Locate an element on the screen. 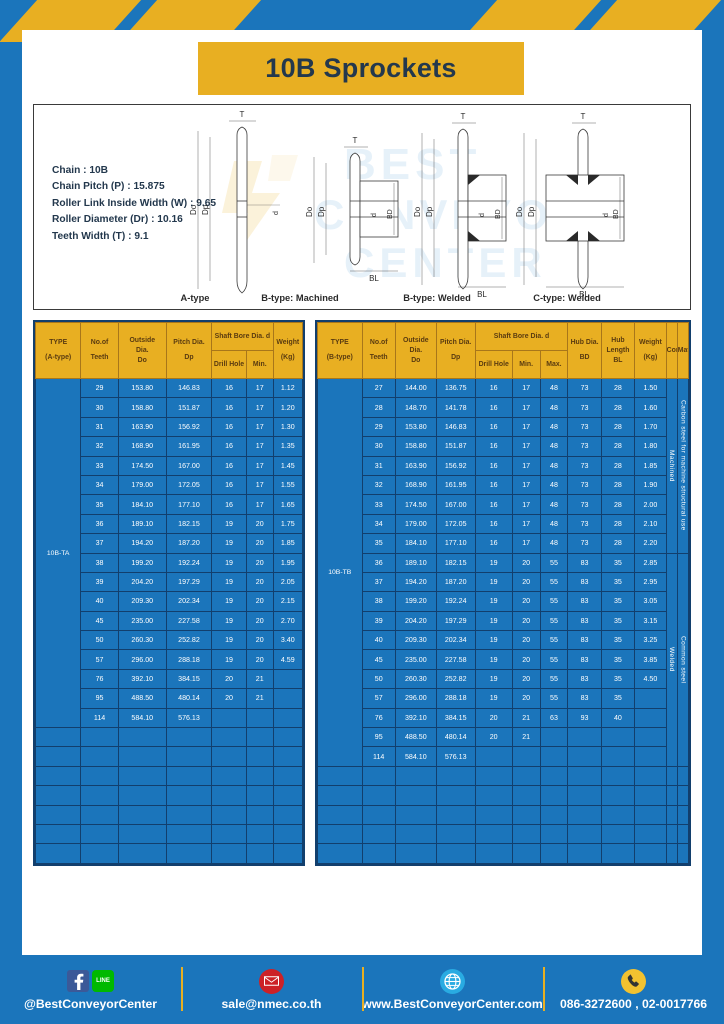 This screenshot has width=724, height=1024. table-cell: 37 is located at coordinates (378, 582).